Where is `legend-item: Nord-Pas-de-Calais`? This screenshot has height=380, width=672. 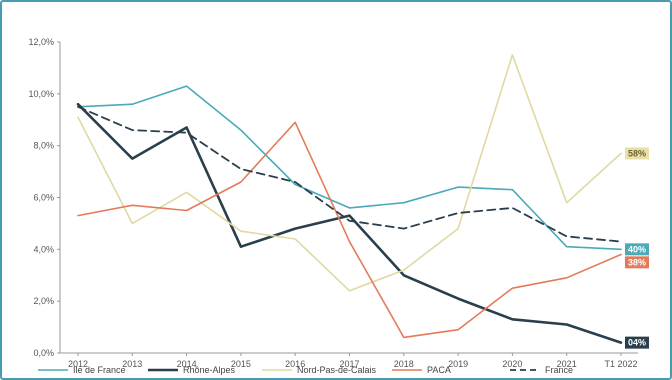
legend-item: Nord-Pas-de-Calais is located at coordinates (319, 370).